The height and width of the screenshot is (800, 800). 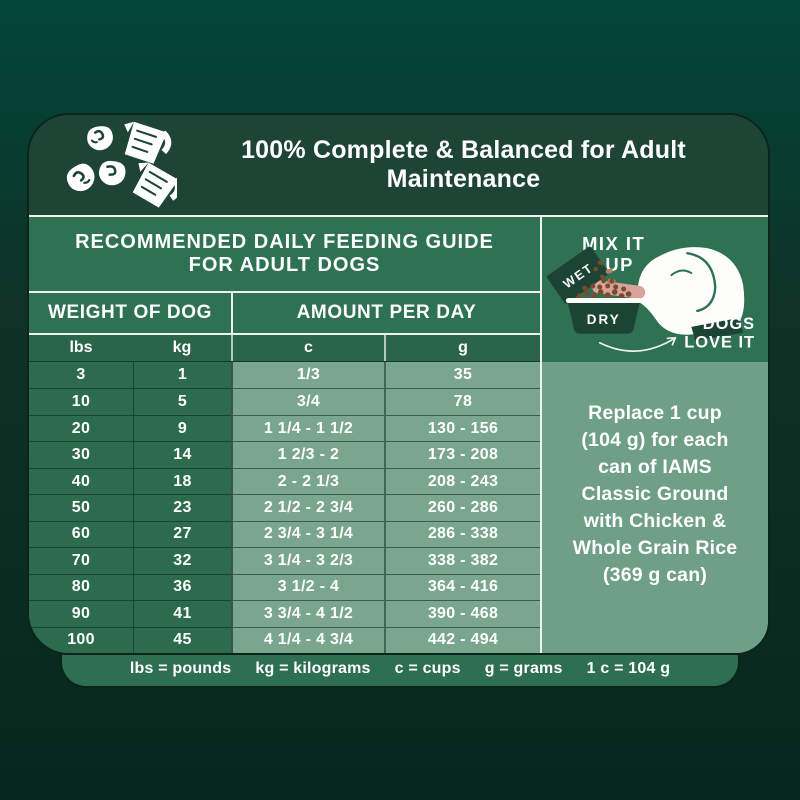 I want to click on legend-item: lbs = pounds, so click(x=180, y=668).